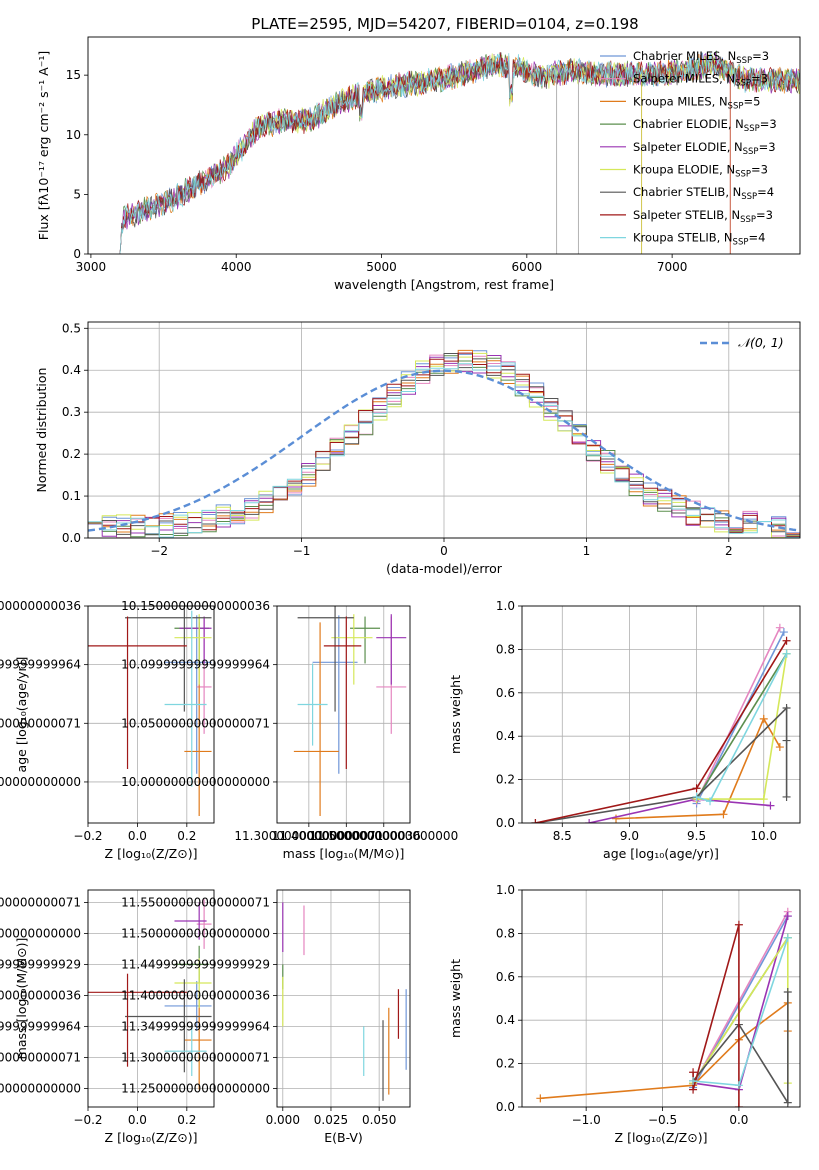 The width and height of the screenshot is (819, 1170). Describe the element at coordinates (283, 1120) in the screenshot. I see `x-tick-label: 0.000` at that location.